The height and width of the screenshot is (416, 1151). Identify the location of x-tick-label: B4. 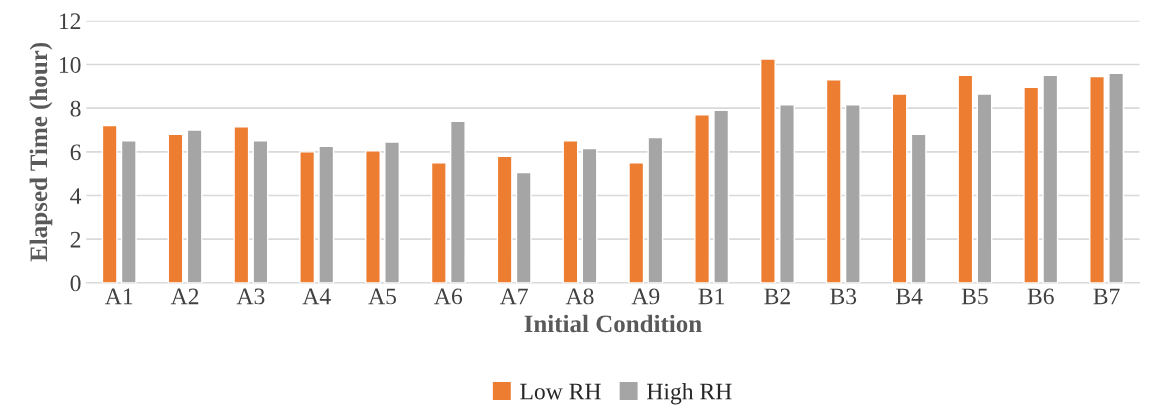
(909, 296).